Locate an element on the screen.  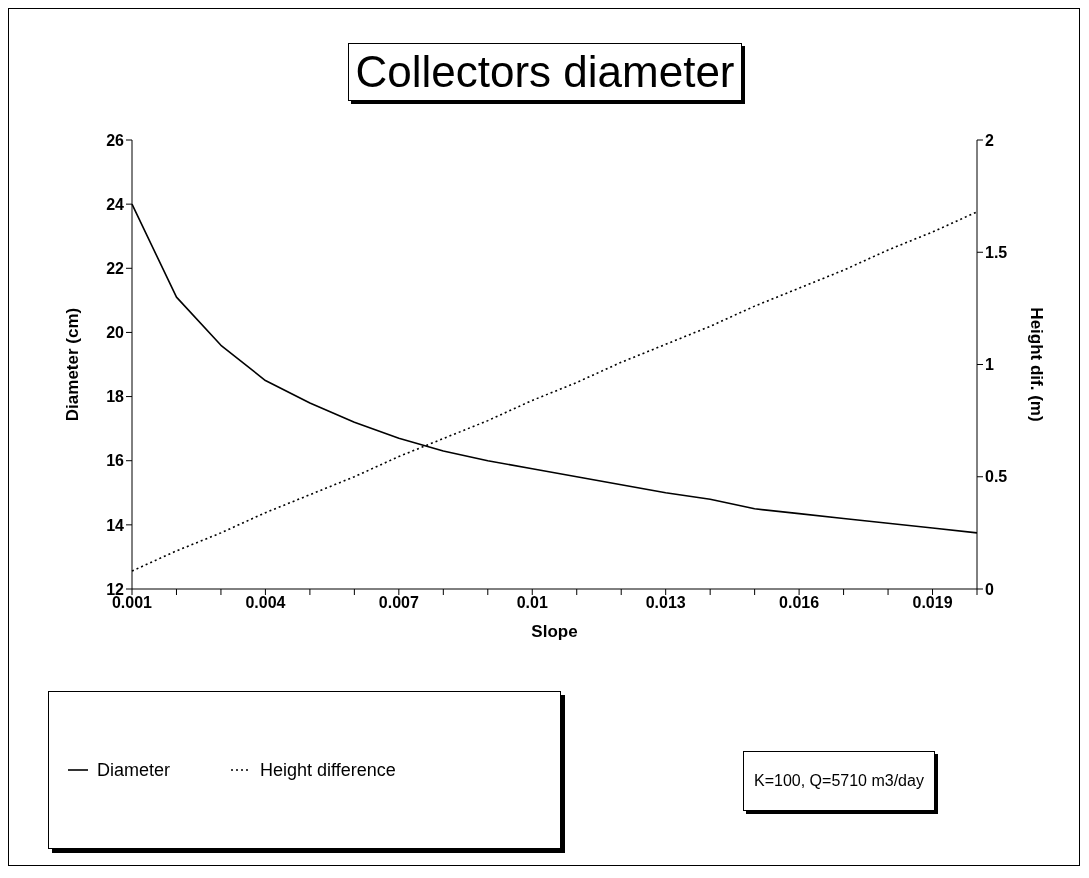
text: K=100, Q=5710 m3/day is located at coordinates (839, 781).